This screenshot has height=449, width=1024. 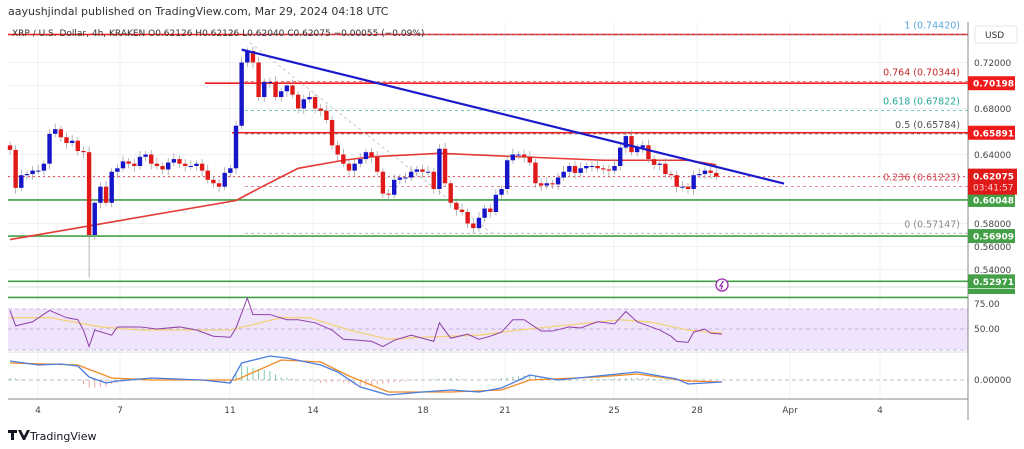 What do you see at coordinates (987, 330) in the screenshot?
I see `rsi-tick: 50.00` at bounding box center [987, 330].